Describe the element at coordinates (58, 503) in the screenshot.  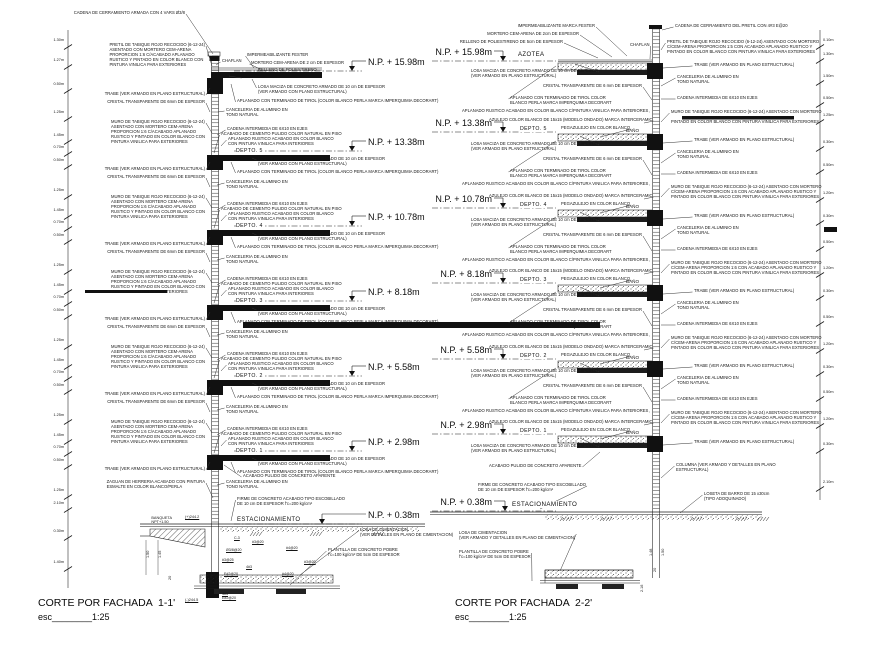
I see `dimension-label: 2.10m` at that location.